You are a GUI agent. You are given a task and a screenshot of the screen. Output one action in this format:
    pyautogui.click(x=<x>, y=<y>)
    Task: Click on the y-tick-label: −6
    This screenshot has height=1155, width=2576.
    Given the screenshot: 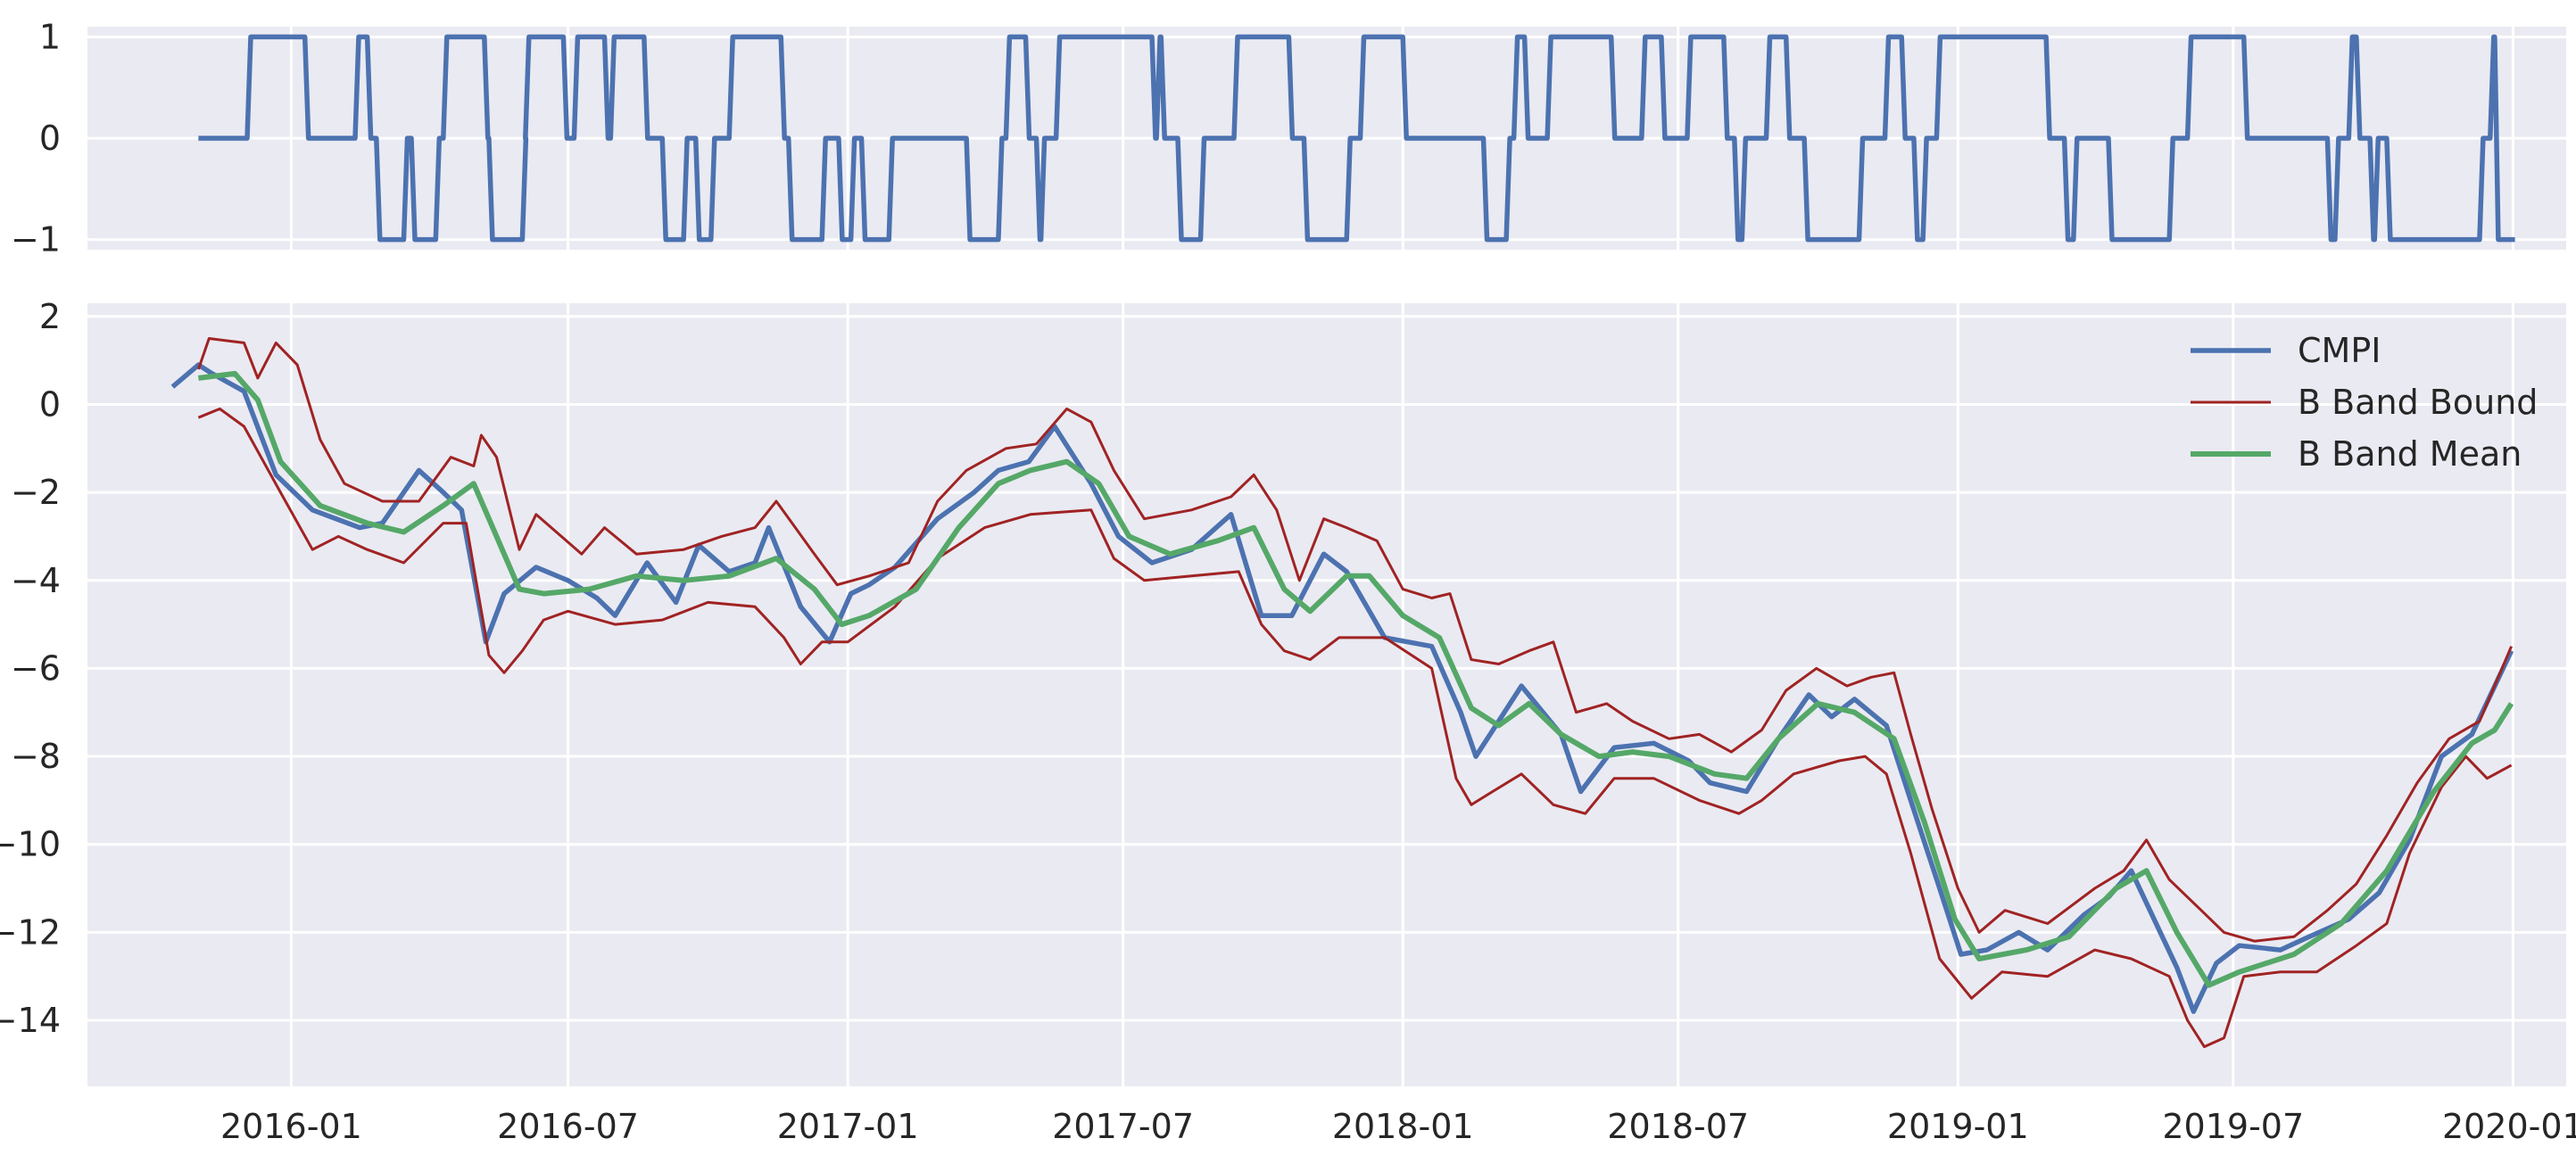 What is the action you would take?
    pyautogui.click(x=36, y=668)
    